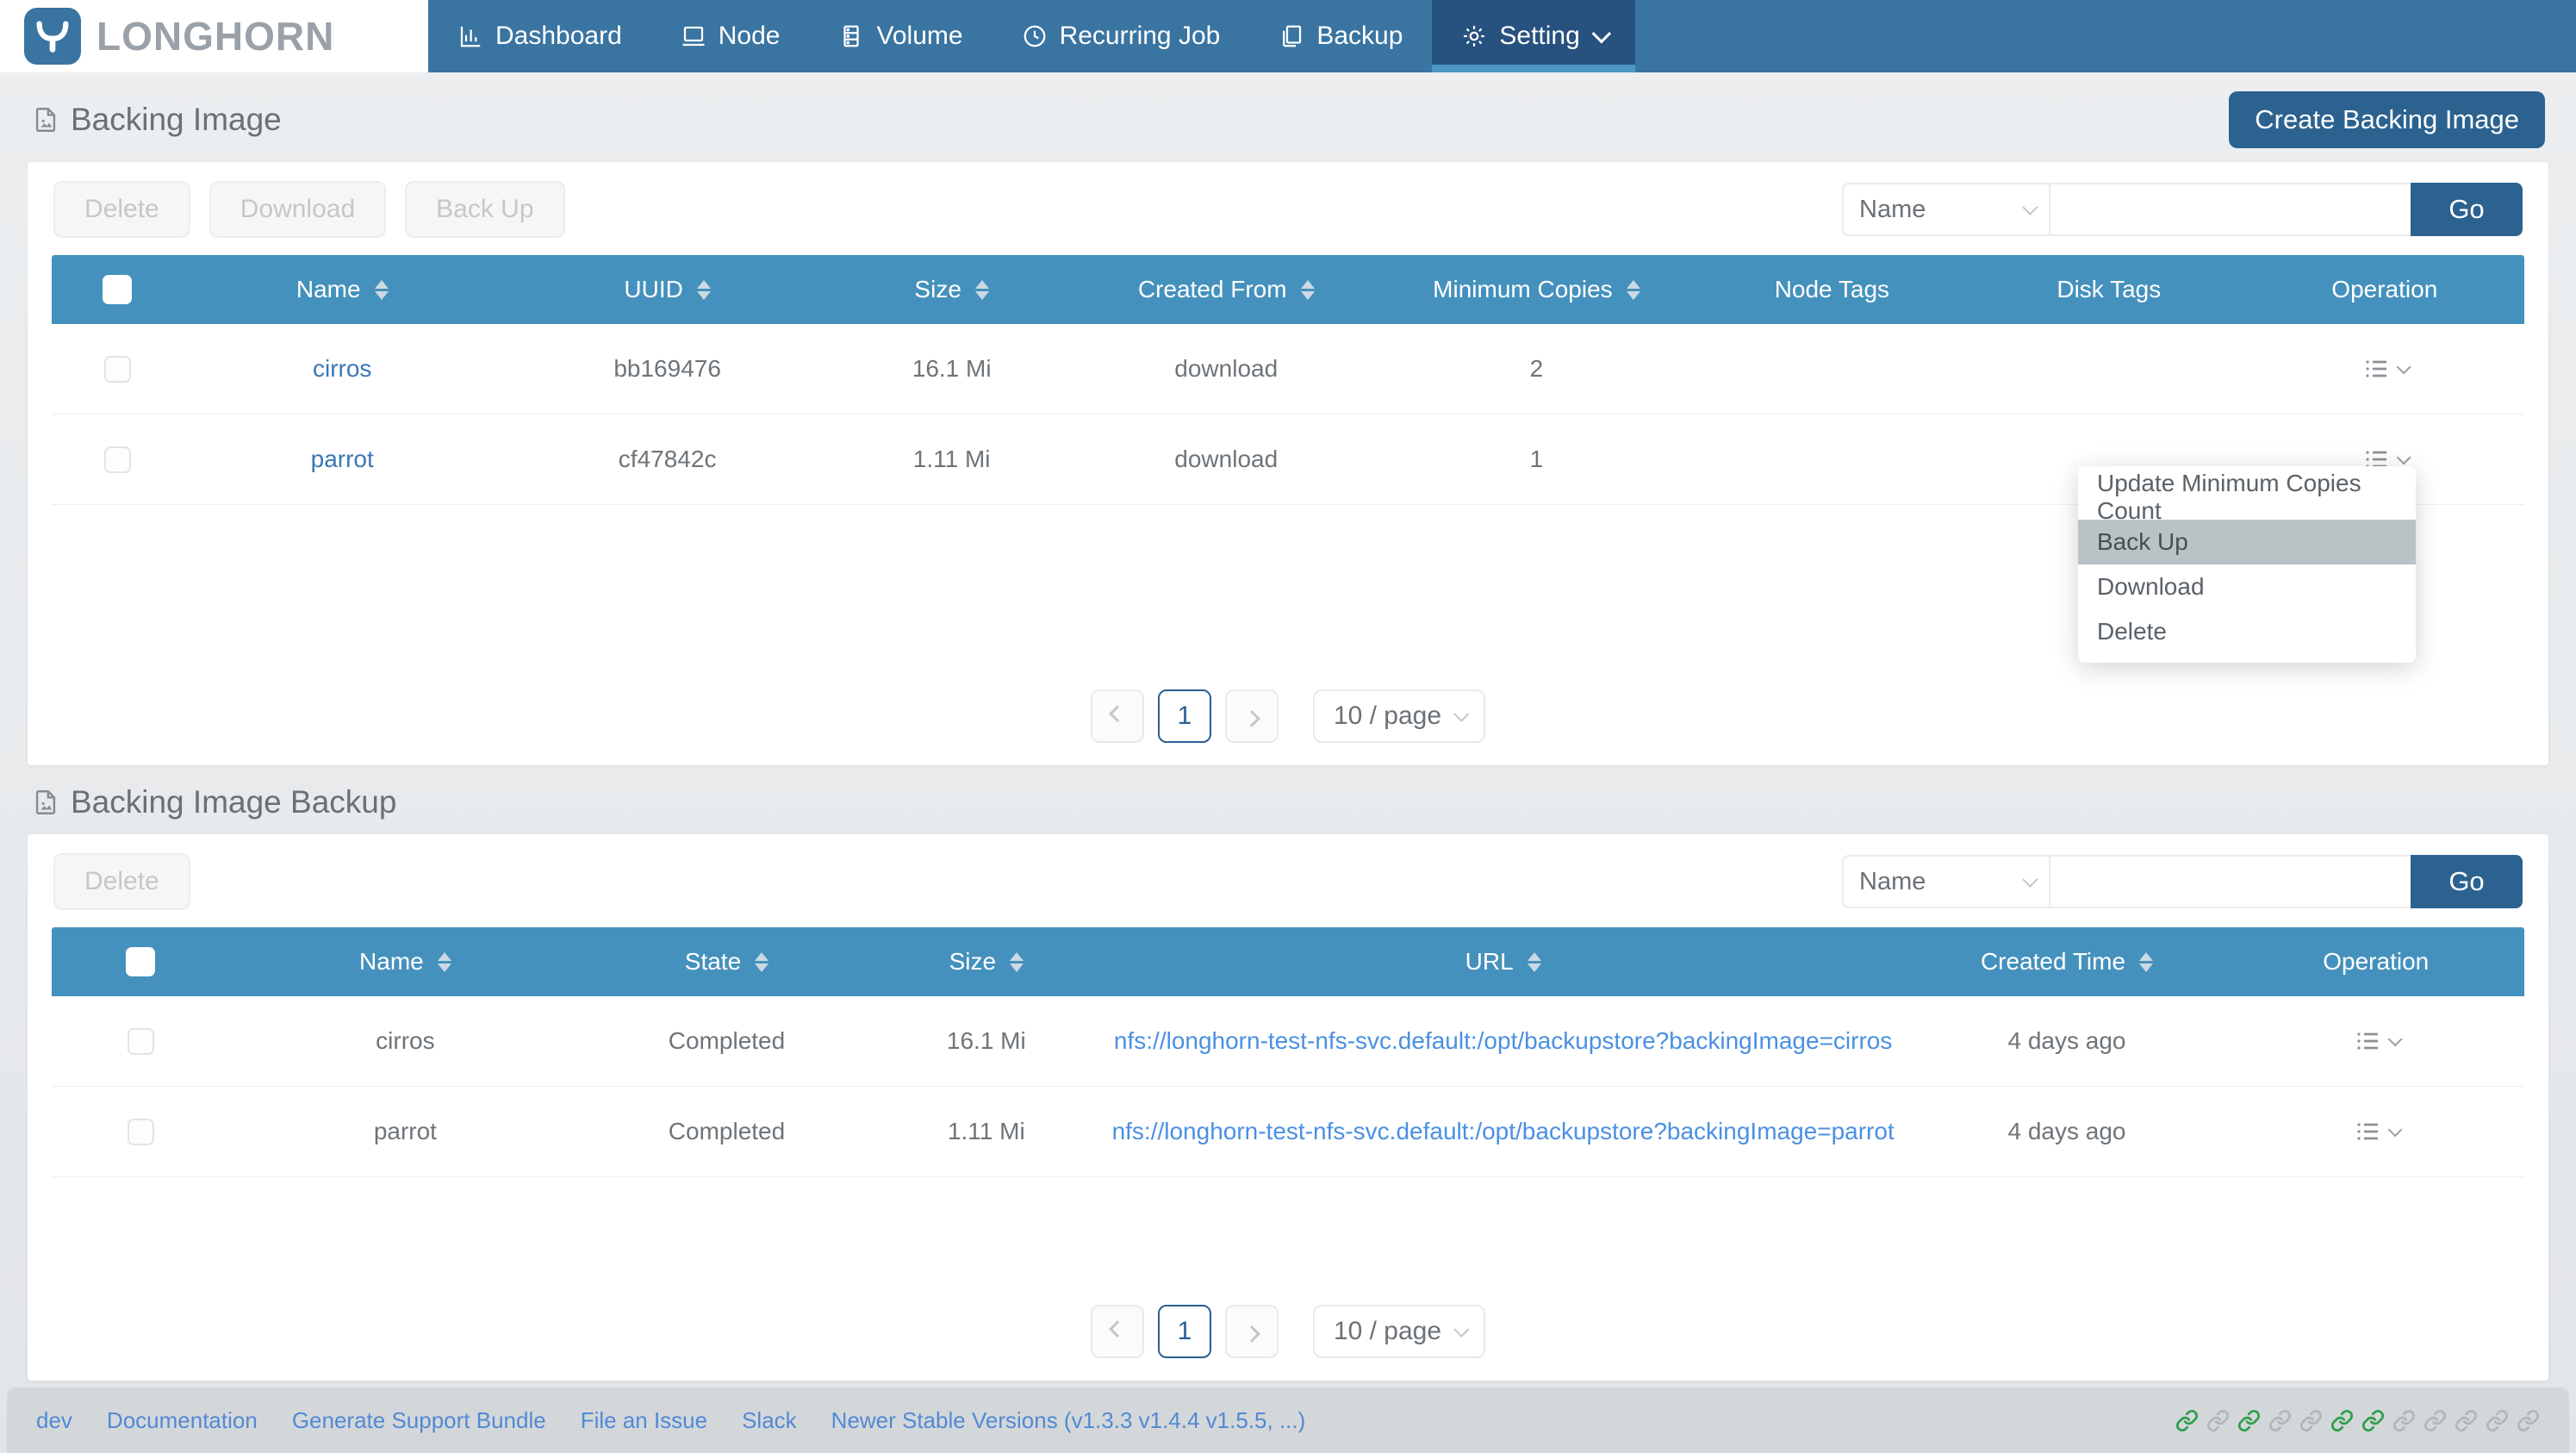 This screenshot has height=1453, width=2576. I want to click on download-button: Download, so click(297, 209).